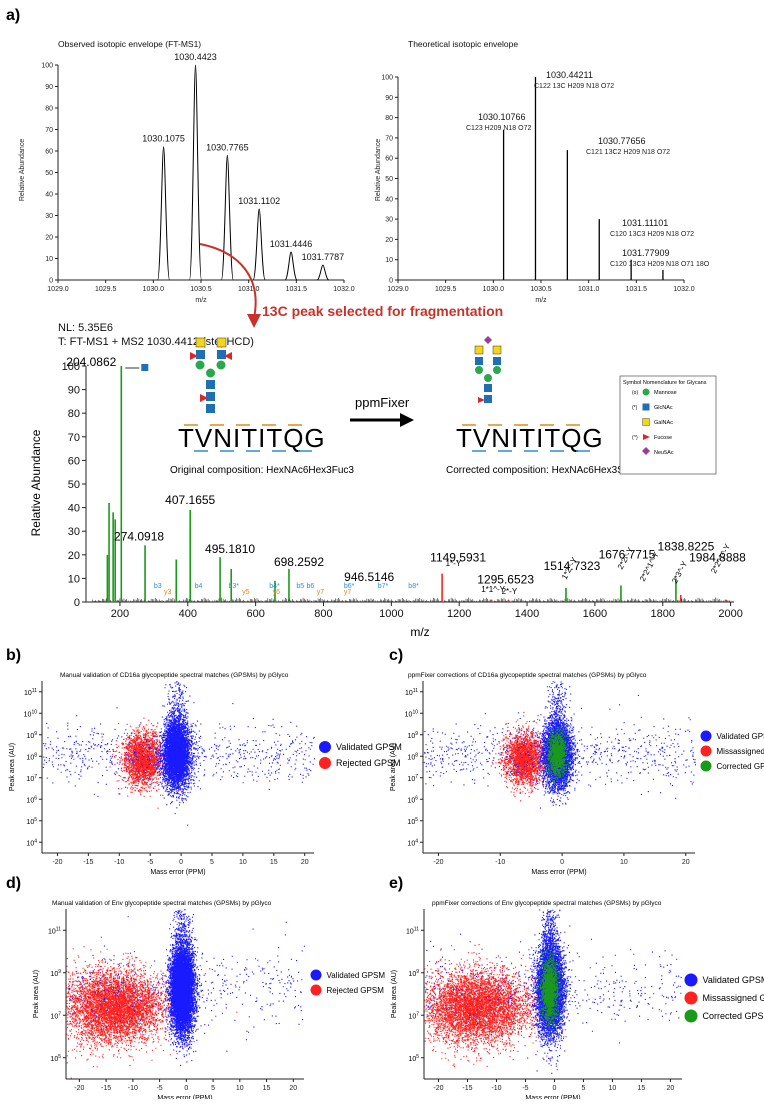 Image resolution: width=764 pixels, height=1104 pixels. I want to click on legend-rejected-marker, so click(691, 998).